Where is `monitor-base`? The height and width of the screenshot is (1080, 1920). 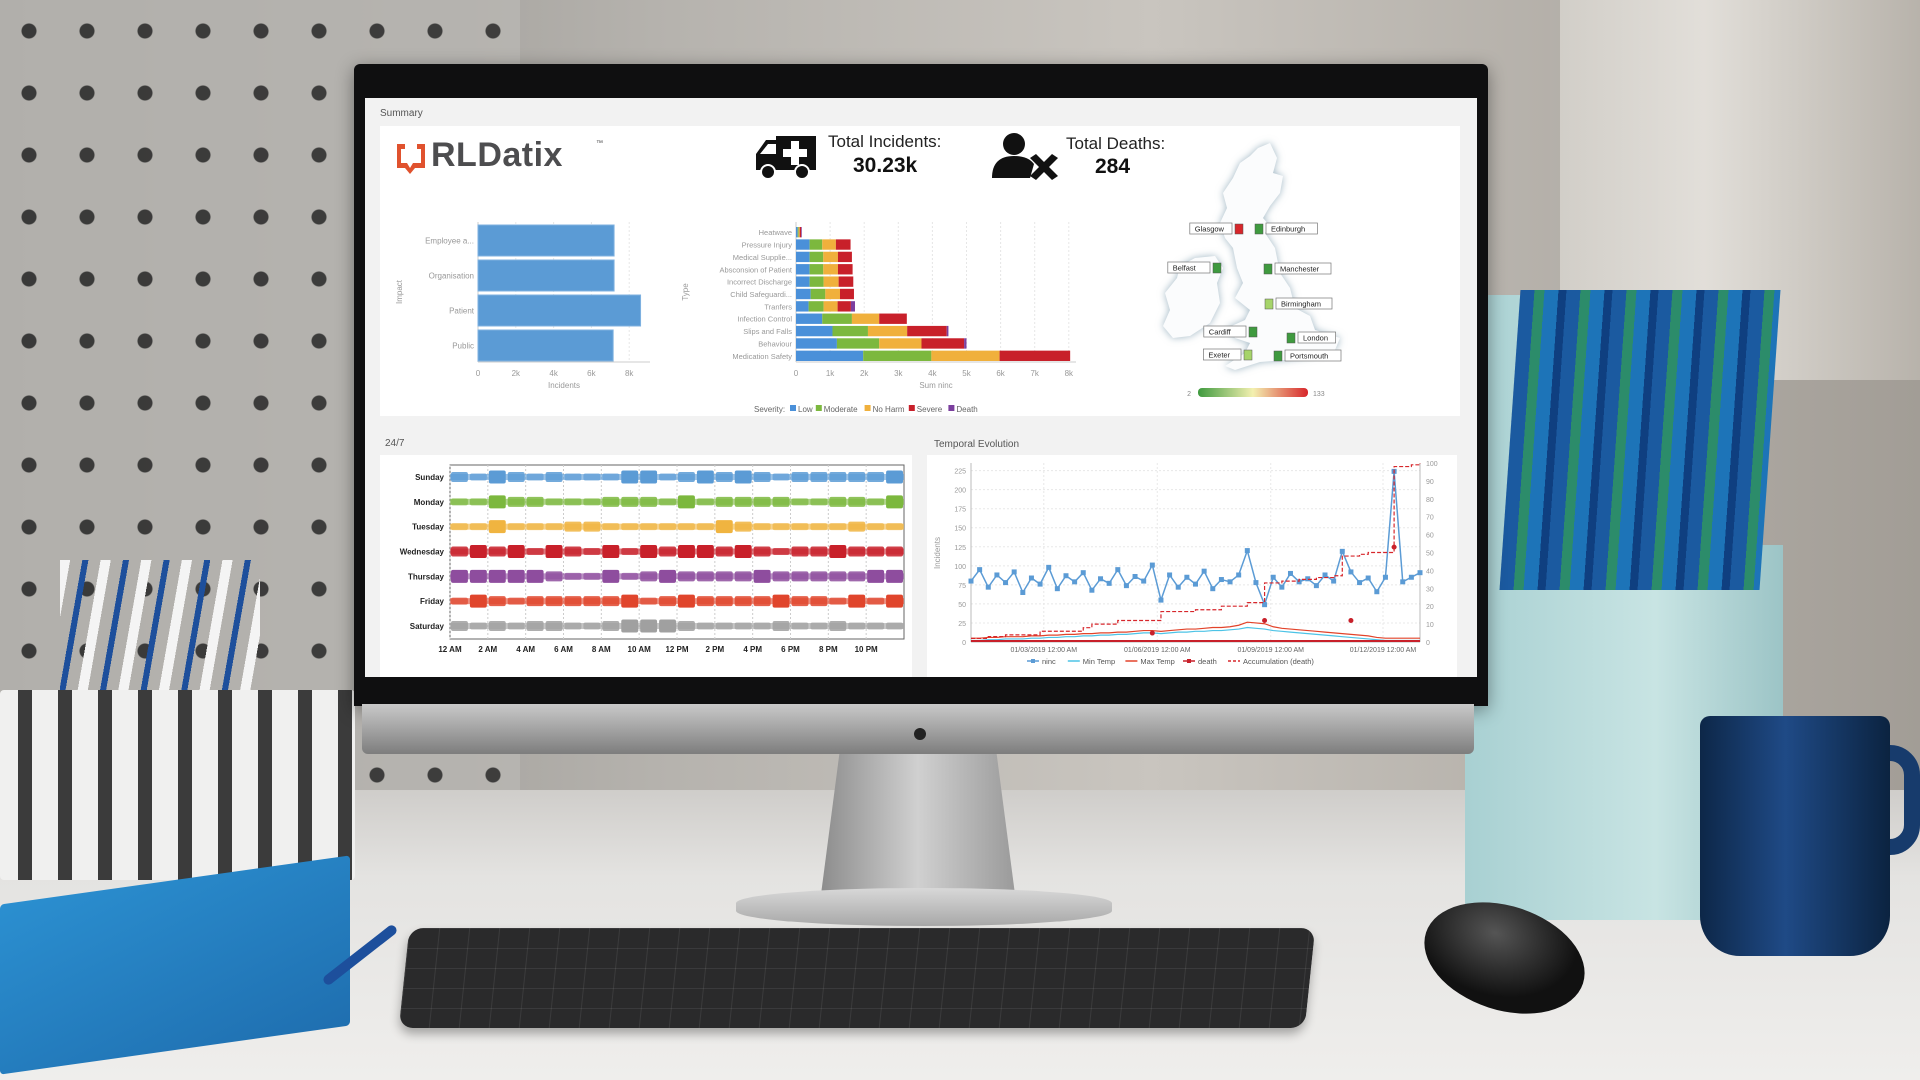 monitor-base is located at coordinates (924, 907).